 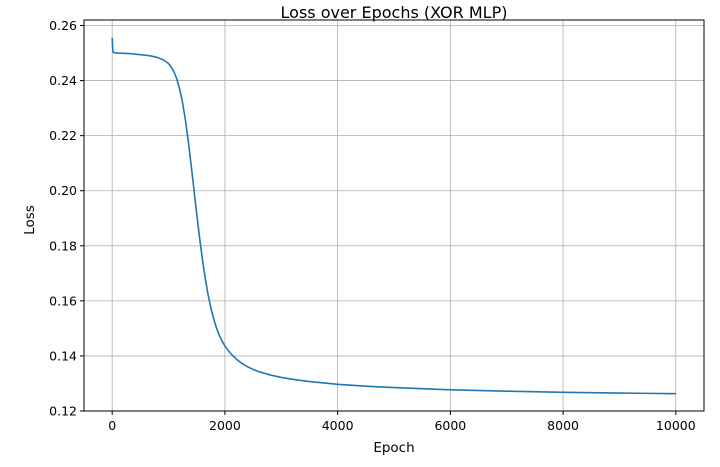 What do you see at coordinates (394, 12) in the screenshot?
I see `chart-title: Loss over Epochs (XOR MLP)` at bounding box center [394, 12].